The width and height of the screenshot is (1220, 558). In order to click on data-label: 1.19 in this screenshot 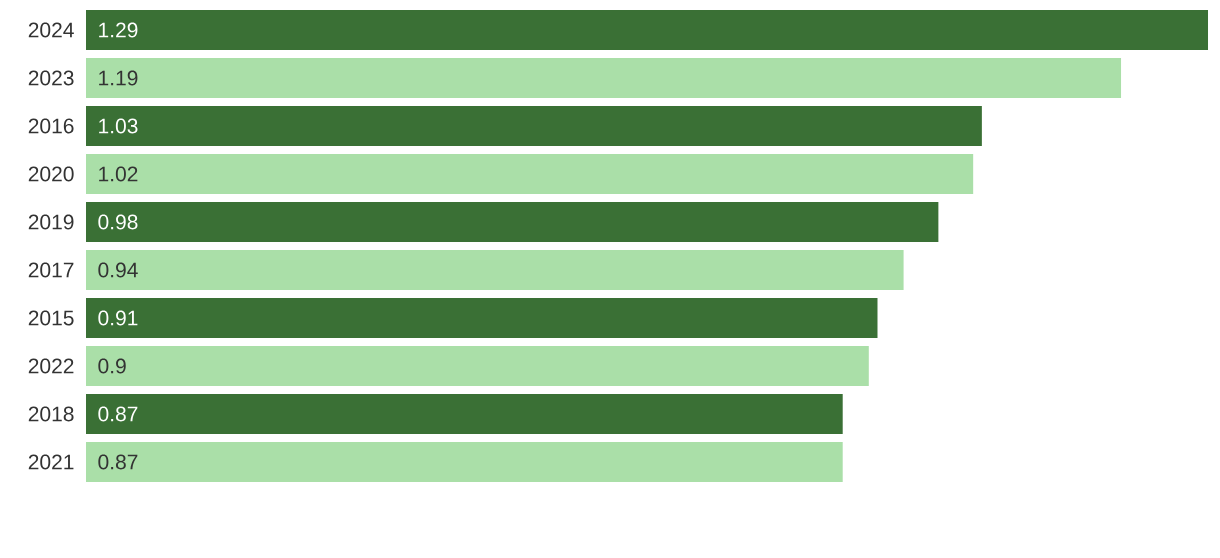, I will do `click(118, 78)`.